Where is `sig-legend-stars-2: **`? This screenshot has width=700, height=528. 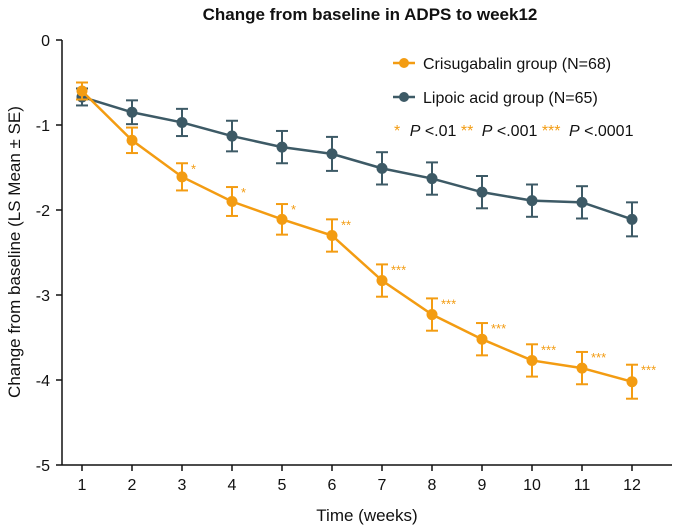 sig-legend-stars-2: ** is located at coordinates (467, 131).